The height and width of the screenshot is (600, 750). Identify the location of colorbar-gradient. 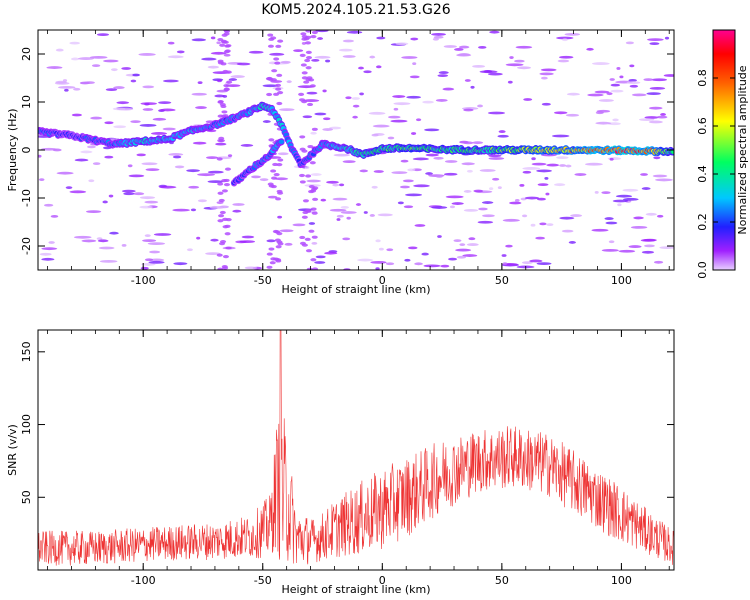
(724, 150).